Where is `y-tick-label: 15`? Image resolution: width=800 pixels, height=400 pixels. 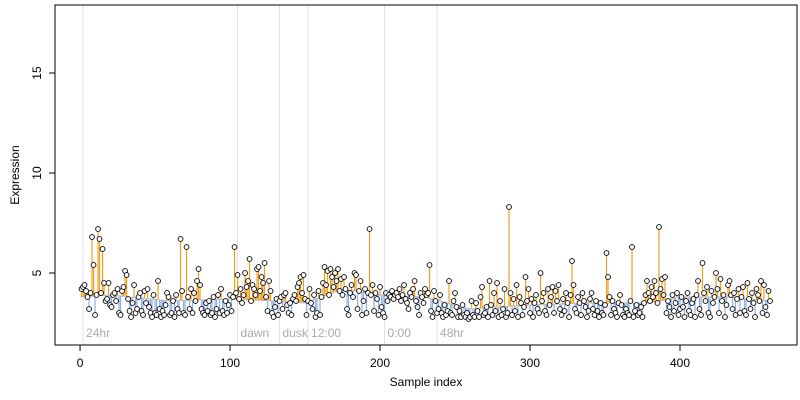 y-tick-label: 15 is located at coordinates (37, 73).